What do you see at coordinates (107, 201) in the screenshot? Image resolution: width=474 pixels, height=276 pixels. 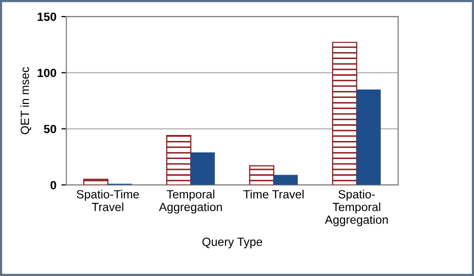 I see `x-tick-label: Spatio-Time Travel` at bounding box center [107, 201].